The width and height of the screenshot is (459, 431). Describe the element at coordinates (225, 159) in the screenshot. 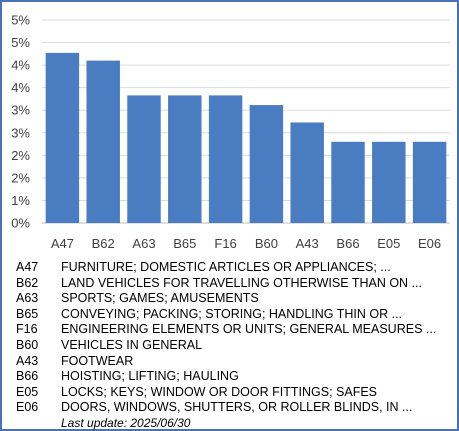

I see `bar-f16` at that location.